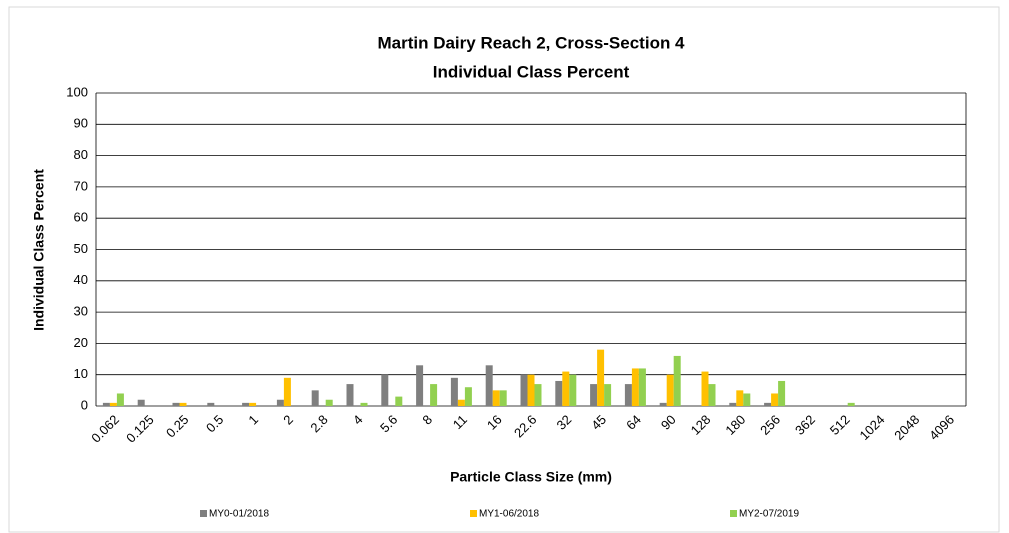 The image size is (1009, 533). What do you see at coordinates (84, 404) in the screenshot?
I see `y-tick-label: 0` at bounding box center [84, 404].